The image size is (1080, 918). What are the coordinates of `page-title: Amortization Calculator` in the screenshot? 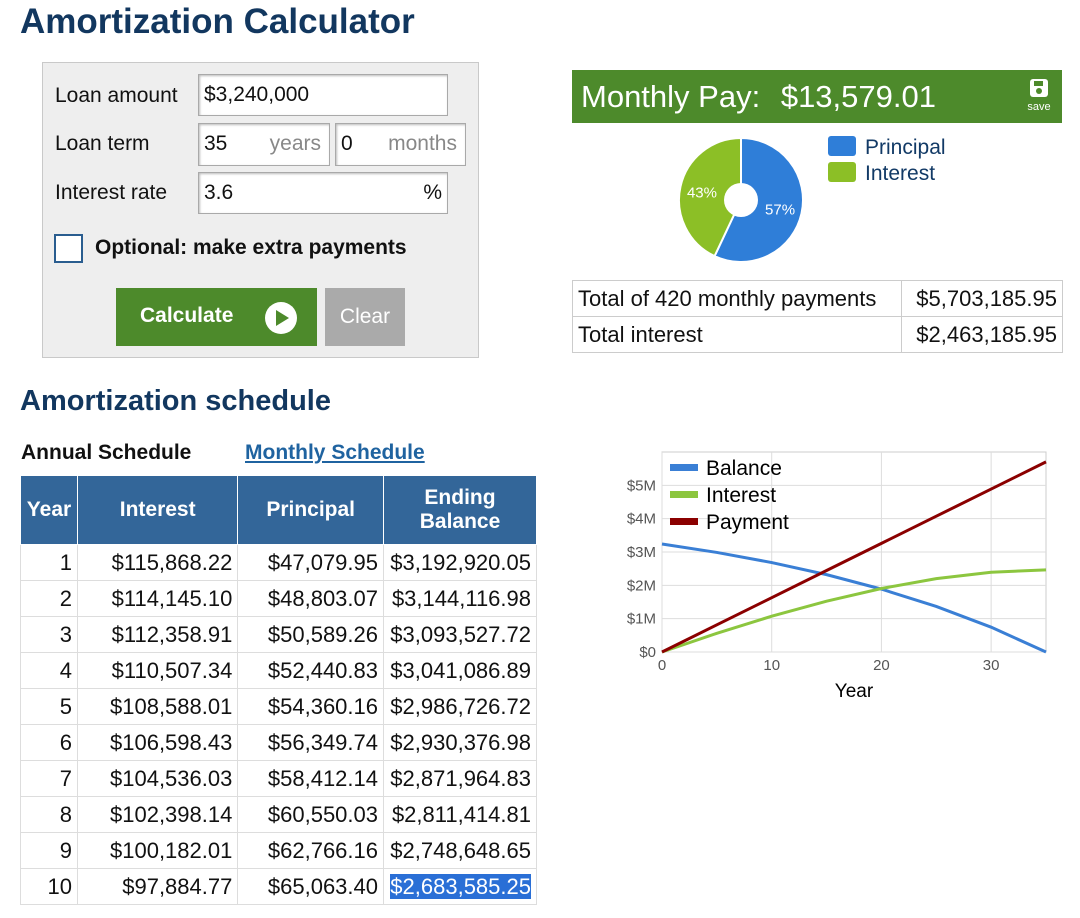 It's located at (217, 21).